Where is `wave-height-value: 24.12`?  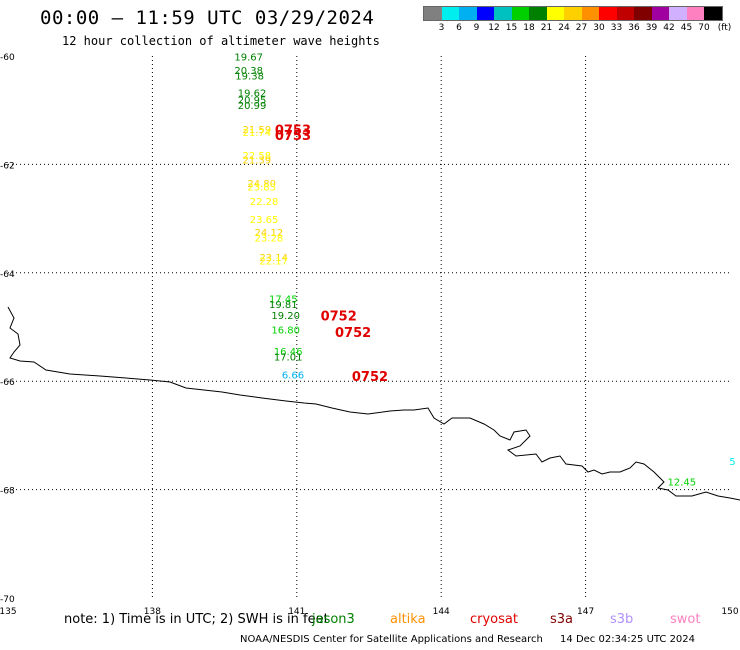
wave-height-value: 24.12 is located at coordinates (269, 233).